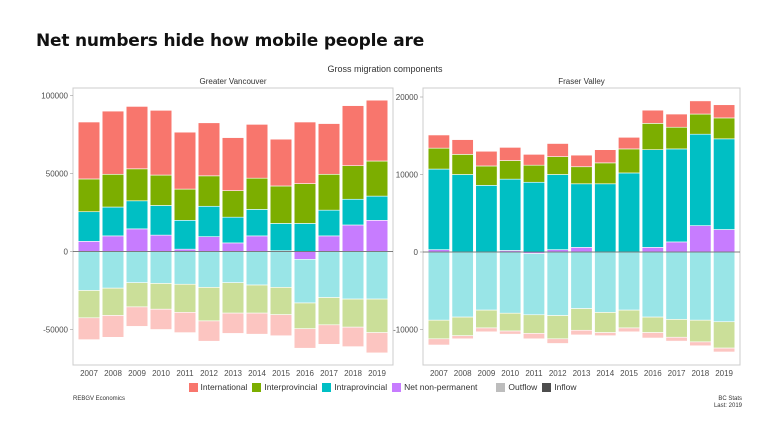 The width and height of the screenshot is (770, 435). What do you see at coordinates (558, 373) in the screenshot?
I see `x-tick-label: 2012` at bounding box center [558, 373].